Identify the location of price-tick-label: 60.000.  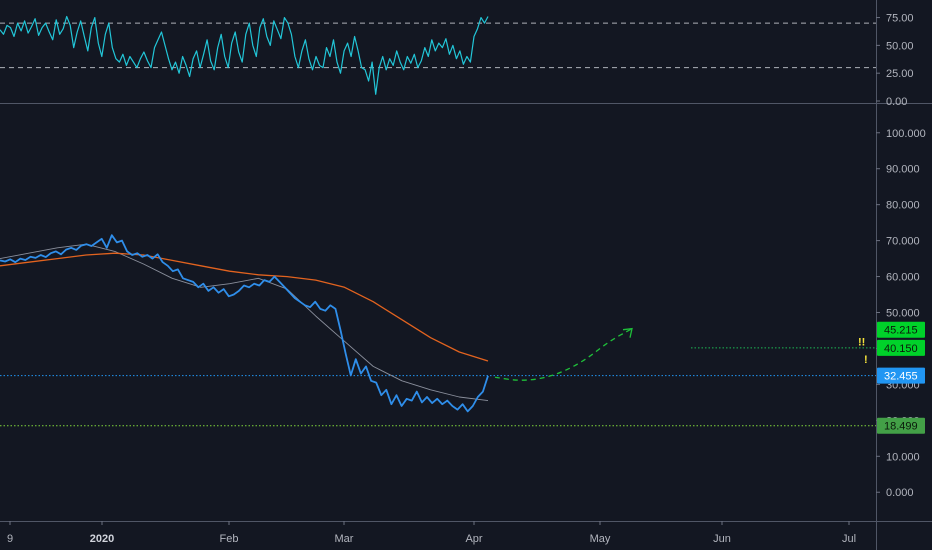
(903, 278).